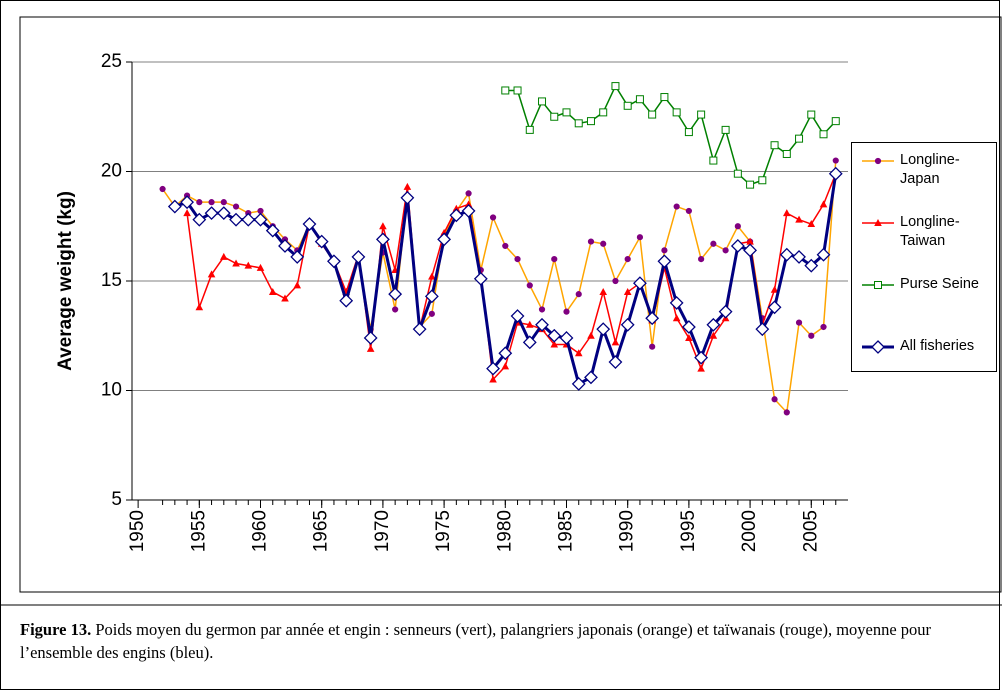  What do you see at coordinates (111, 61) in the screenshot?
I see `y-tick-label: 25` at bounding box center [111, 61].